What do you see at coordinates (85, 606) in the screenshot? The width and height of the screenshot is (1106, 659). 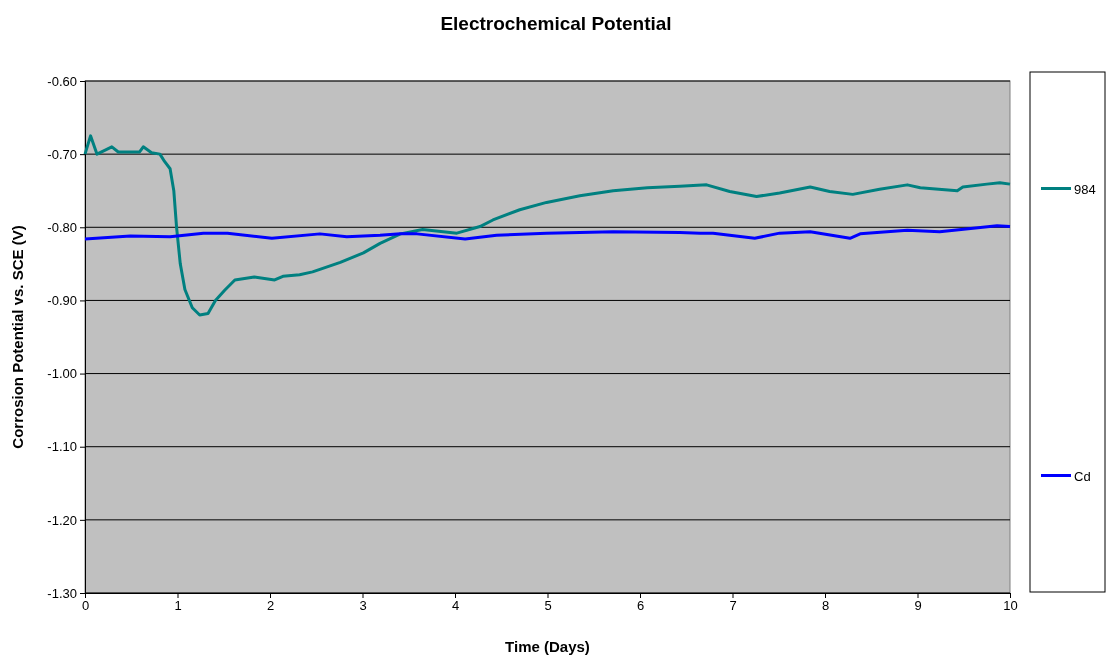 I see `x-tick-label: 0` at bounding box center [85, 606].